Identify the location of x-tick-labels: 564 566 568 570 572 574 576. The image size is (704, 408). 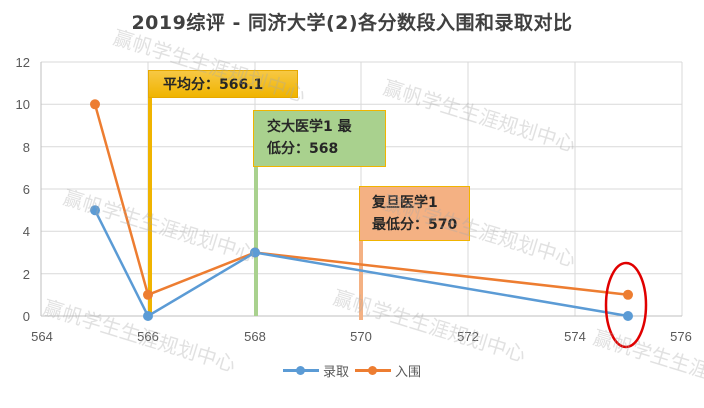
(361, 336).